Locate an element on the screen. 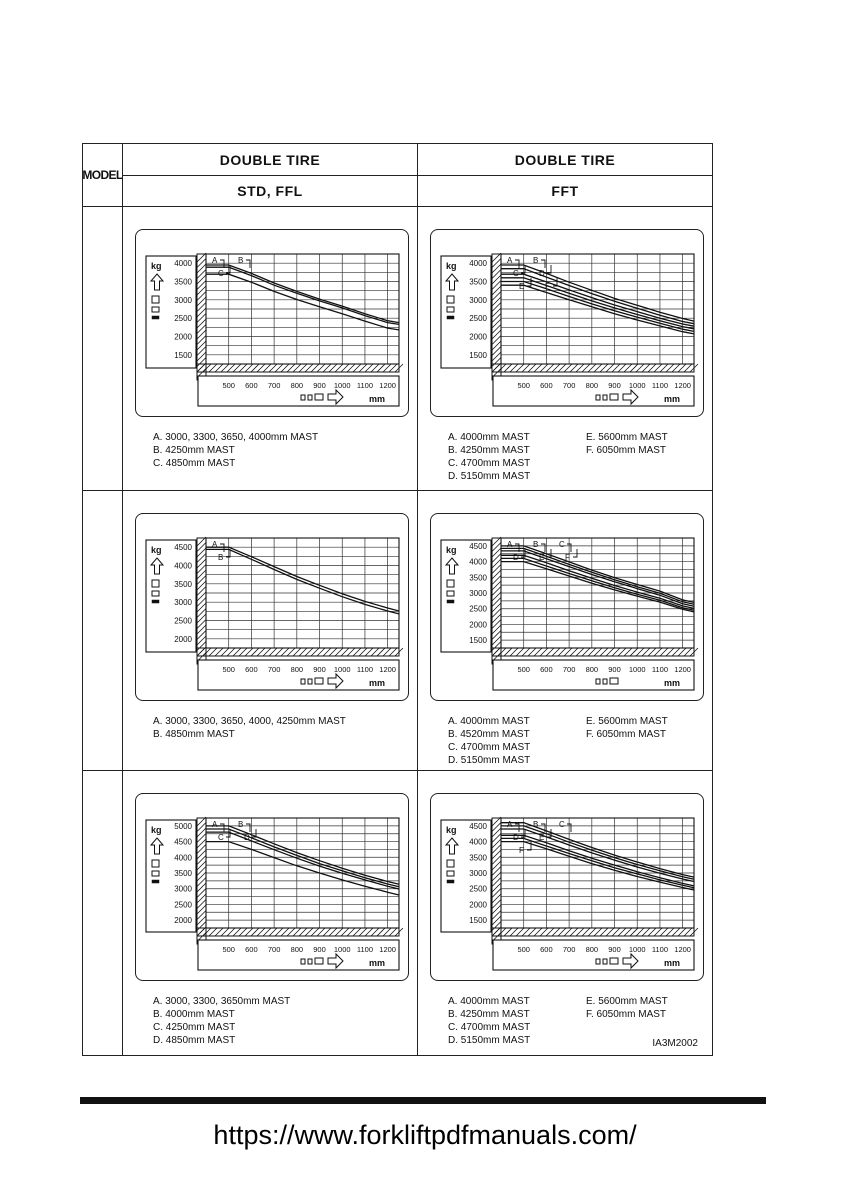 This screenshot has height=1190, width=850. capacity-curve-B is located at coordinates (303, 296).